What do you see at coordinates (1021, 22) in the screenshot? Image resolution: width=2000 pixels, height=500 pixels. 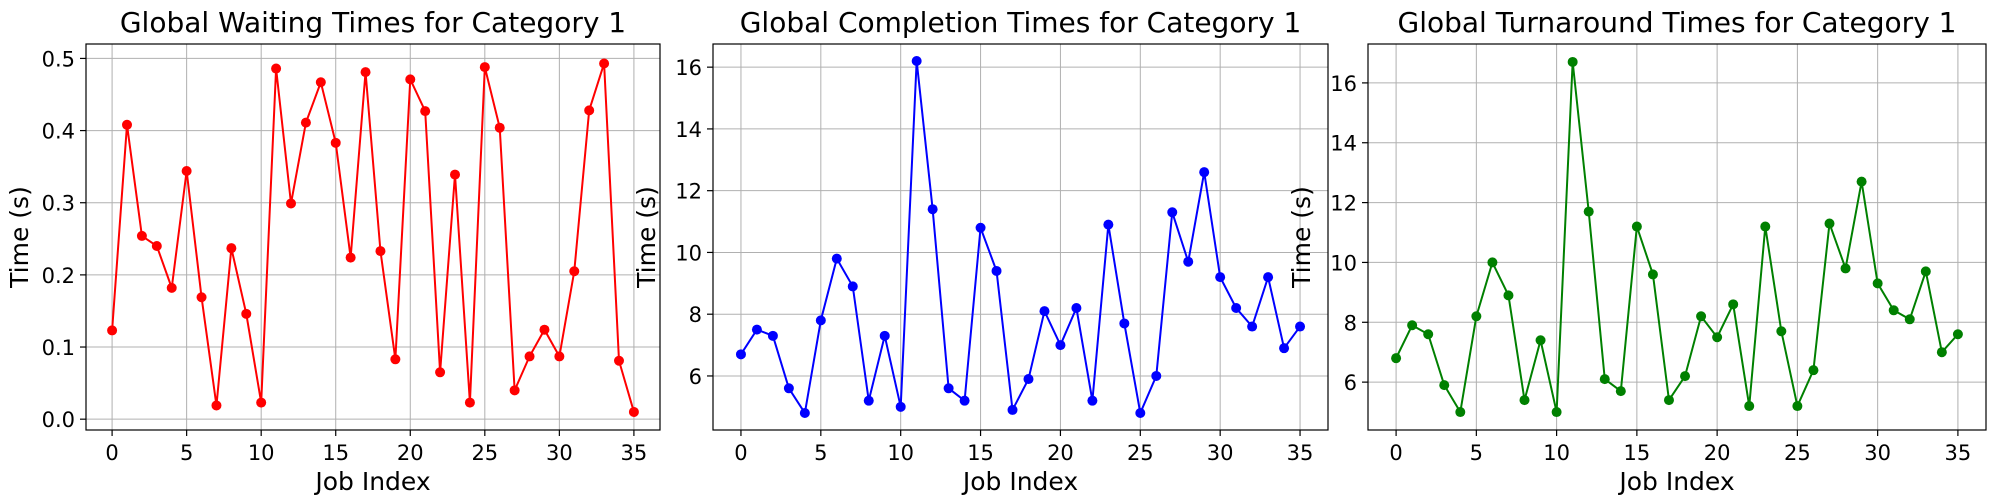 I see `chart-title: Global Completion Times for Category 1` at bounding box center [1021, 22].